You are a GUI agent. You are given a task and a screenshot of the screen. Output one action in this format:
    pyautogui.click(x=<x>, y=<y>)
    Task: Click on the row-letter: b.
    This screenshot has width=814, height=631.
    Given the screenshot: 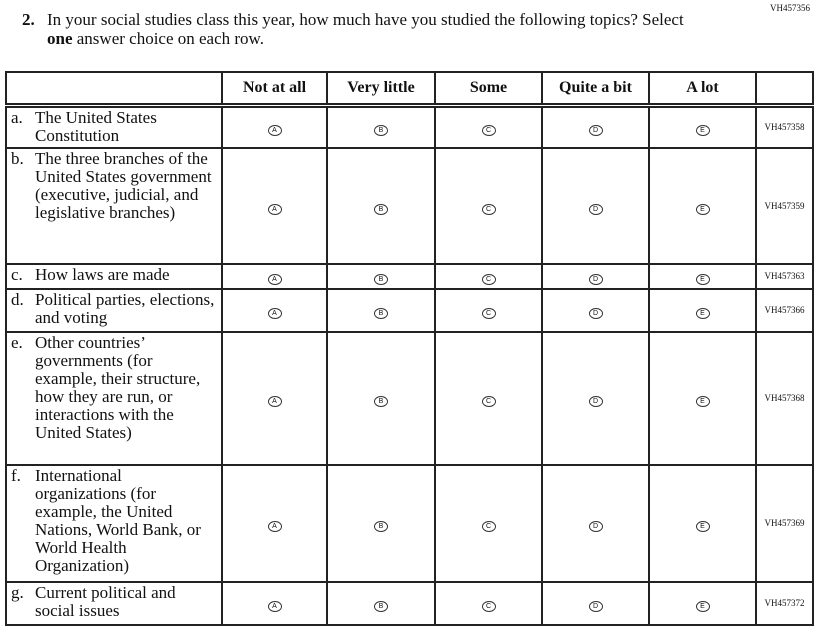 What is the action you would take?
    pyautogui.click(x=17, y=158)
    